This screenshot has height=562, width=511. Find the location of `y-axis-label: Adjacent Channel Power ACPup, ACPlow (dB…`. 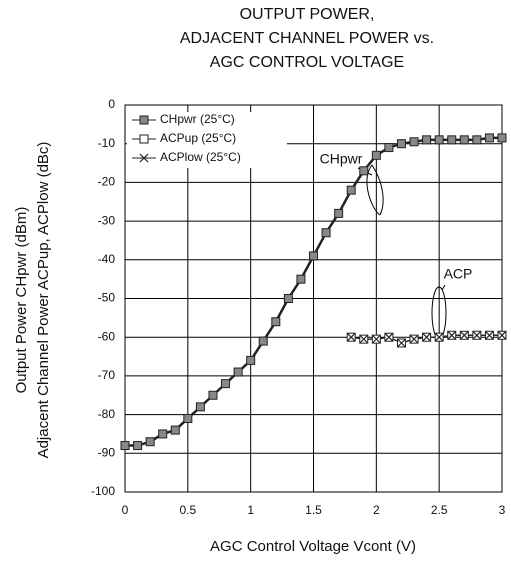

y-axis-label: Adjacent Channel Power ACPup, ACPlow (dB… is located at coordinates (43, 300).